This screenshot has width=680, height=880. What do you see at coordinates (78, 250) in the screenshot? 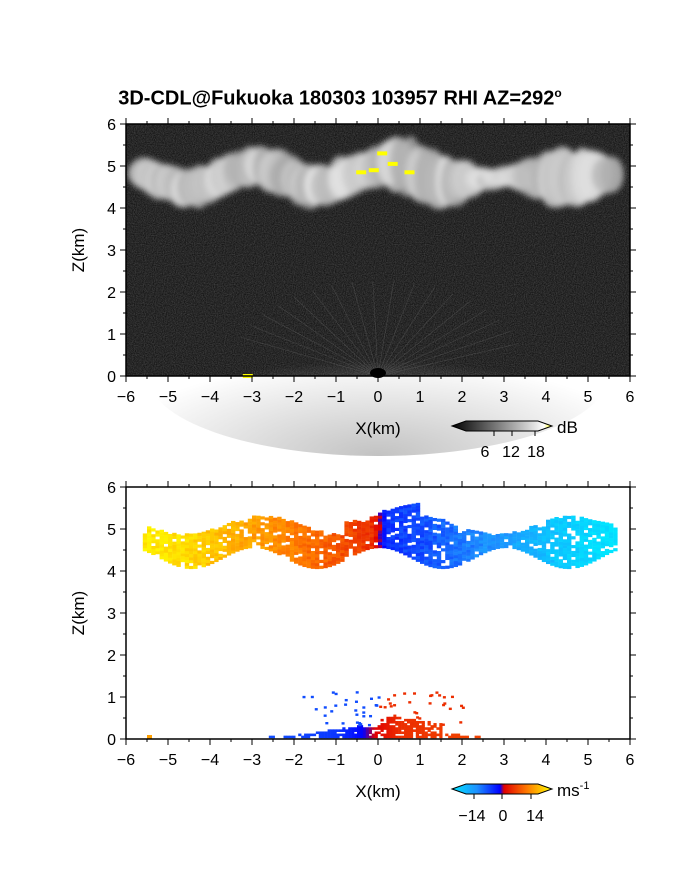
I see `y-axis-title: Z(km)` at bounding box center [78, 250].